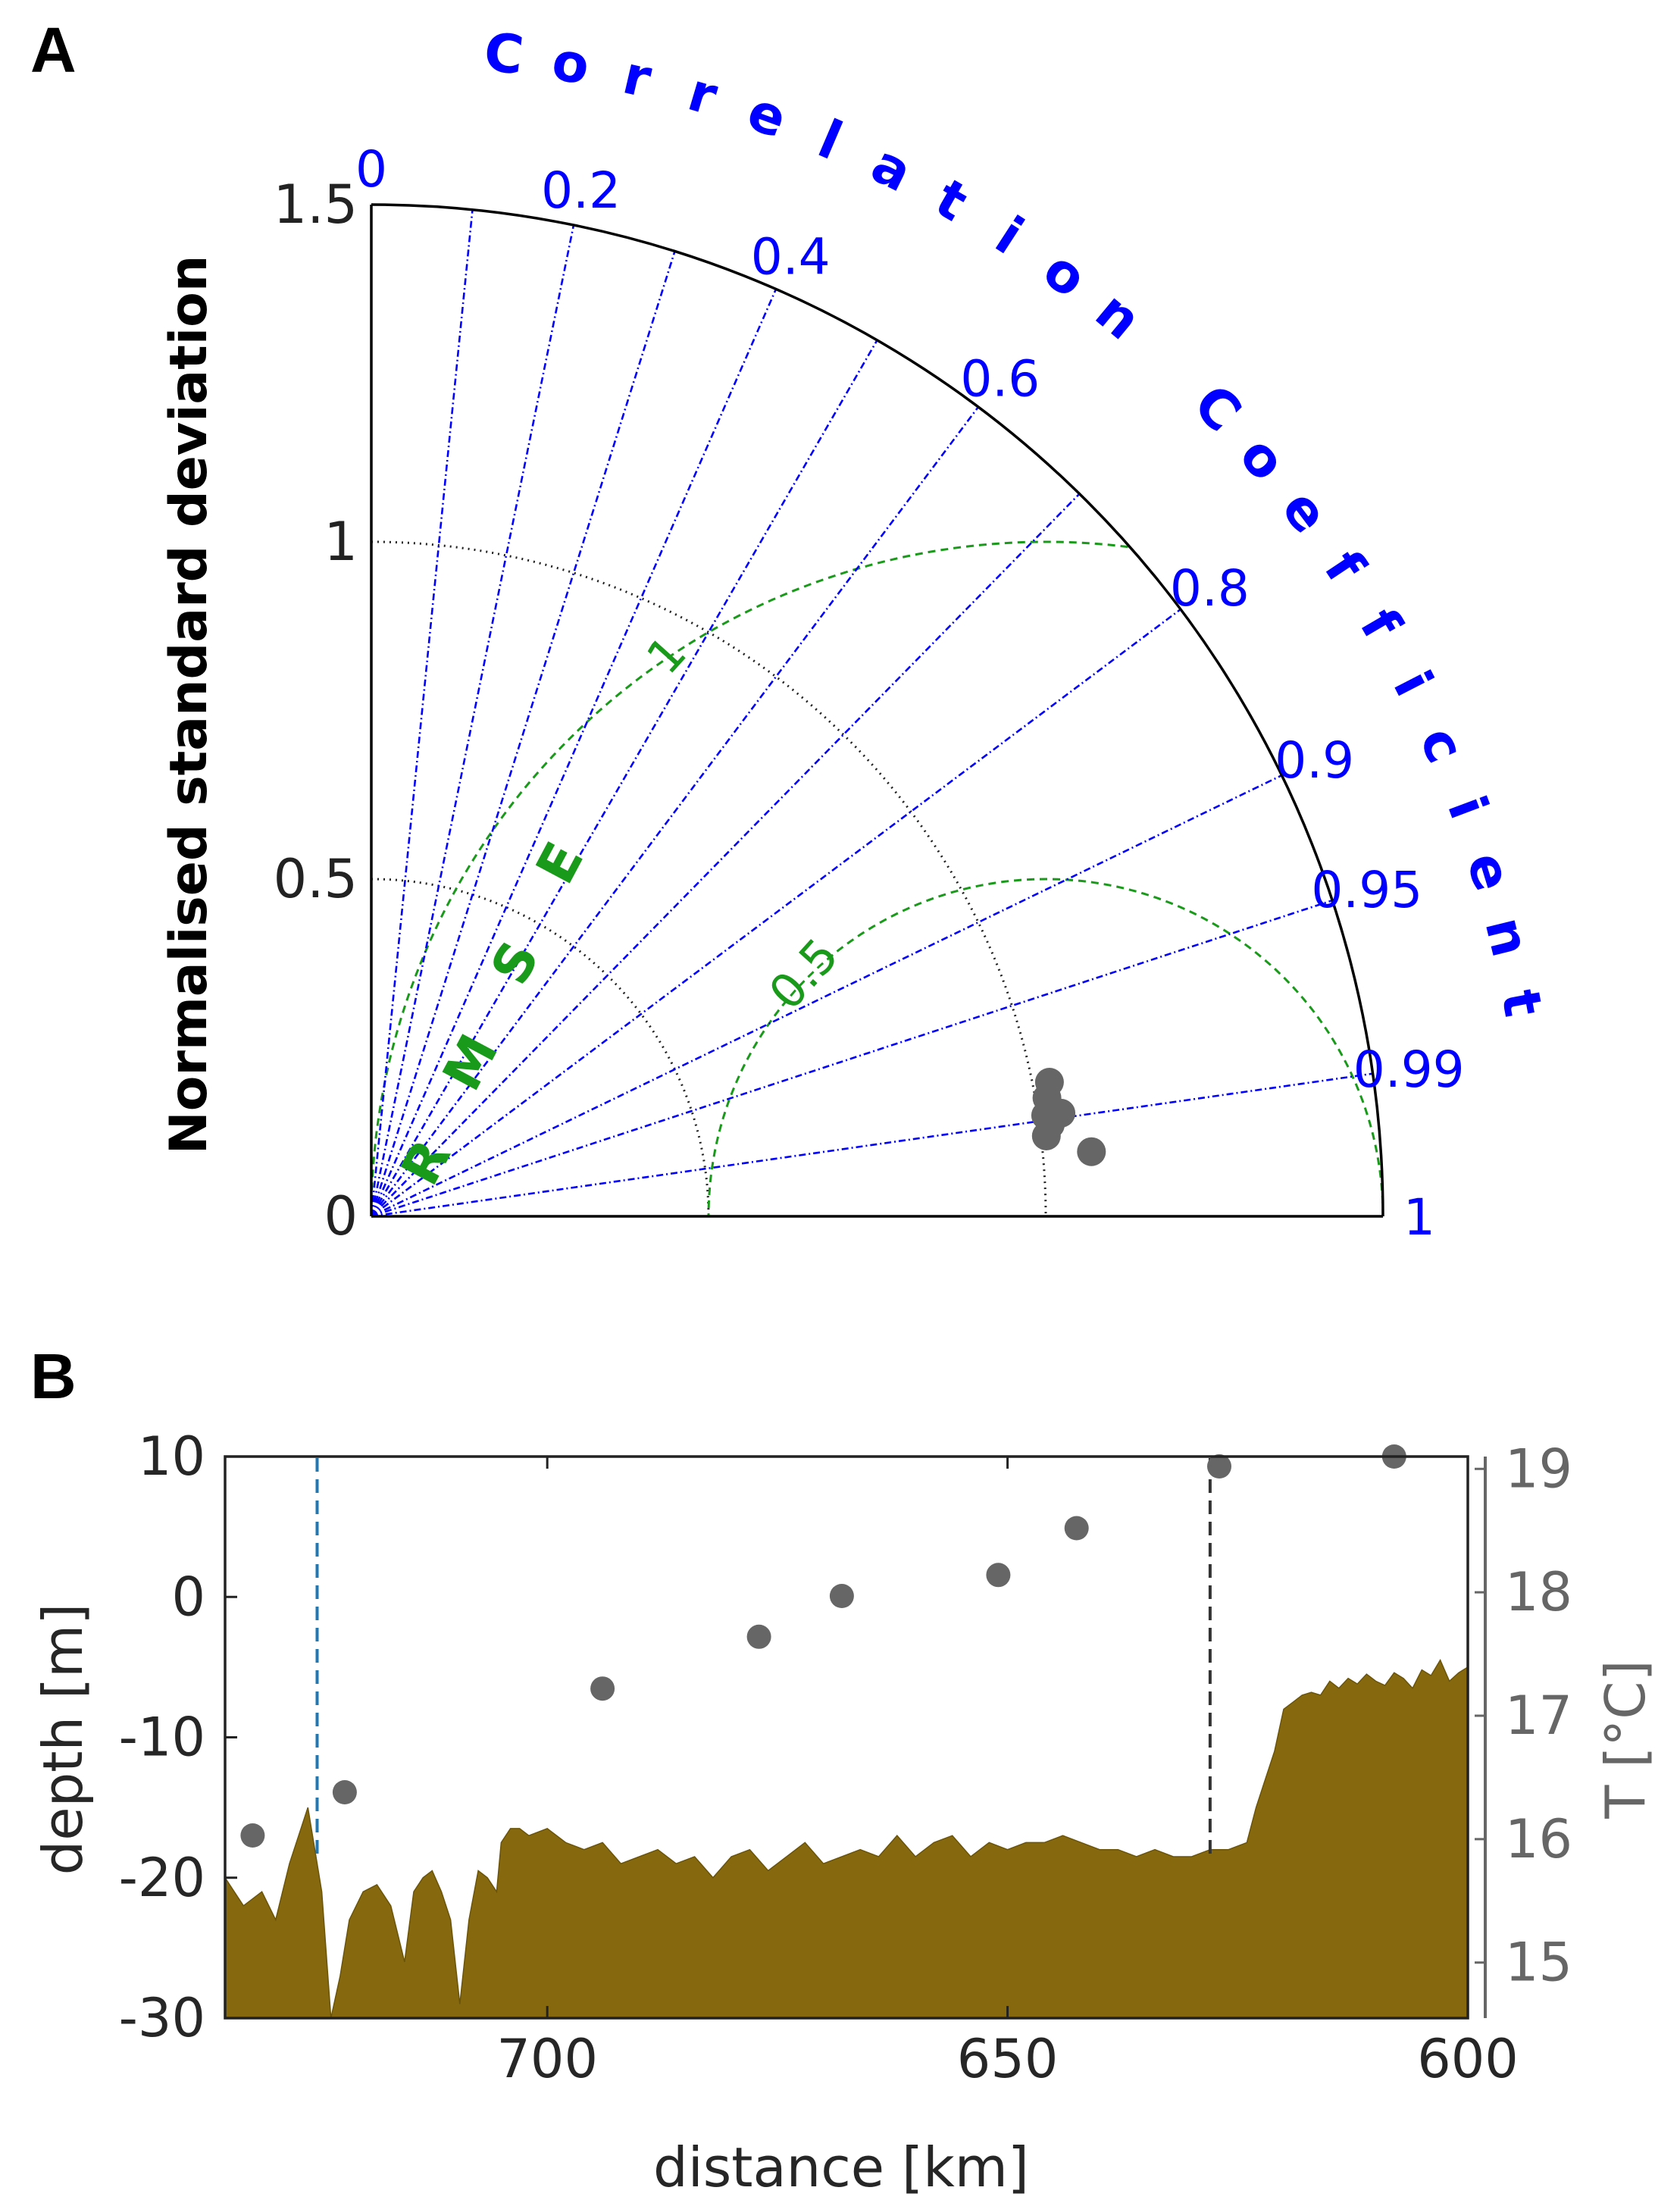 The width and height of the screenshot is (1680, 2203). I want to click on correlation-title-letter-1: o, so click(571, 63).